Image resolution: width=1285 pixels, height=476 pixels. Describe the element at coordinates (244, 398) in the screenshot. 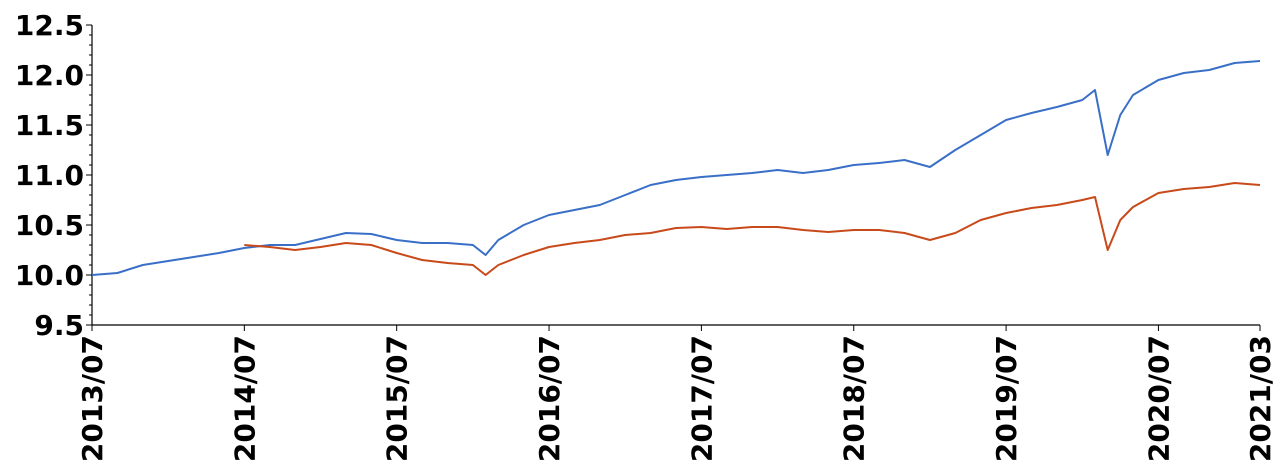

I see `x-tick-label: 2014/07` at that location.